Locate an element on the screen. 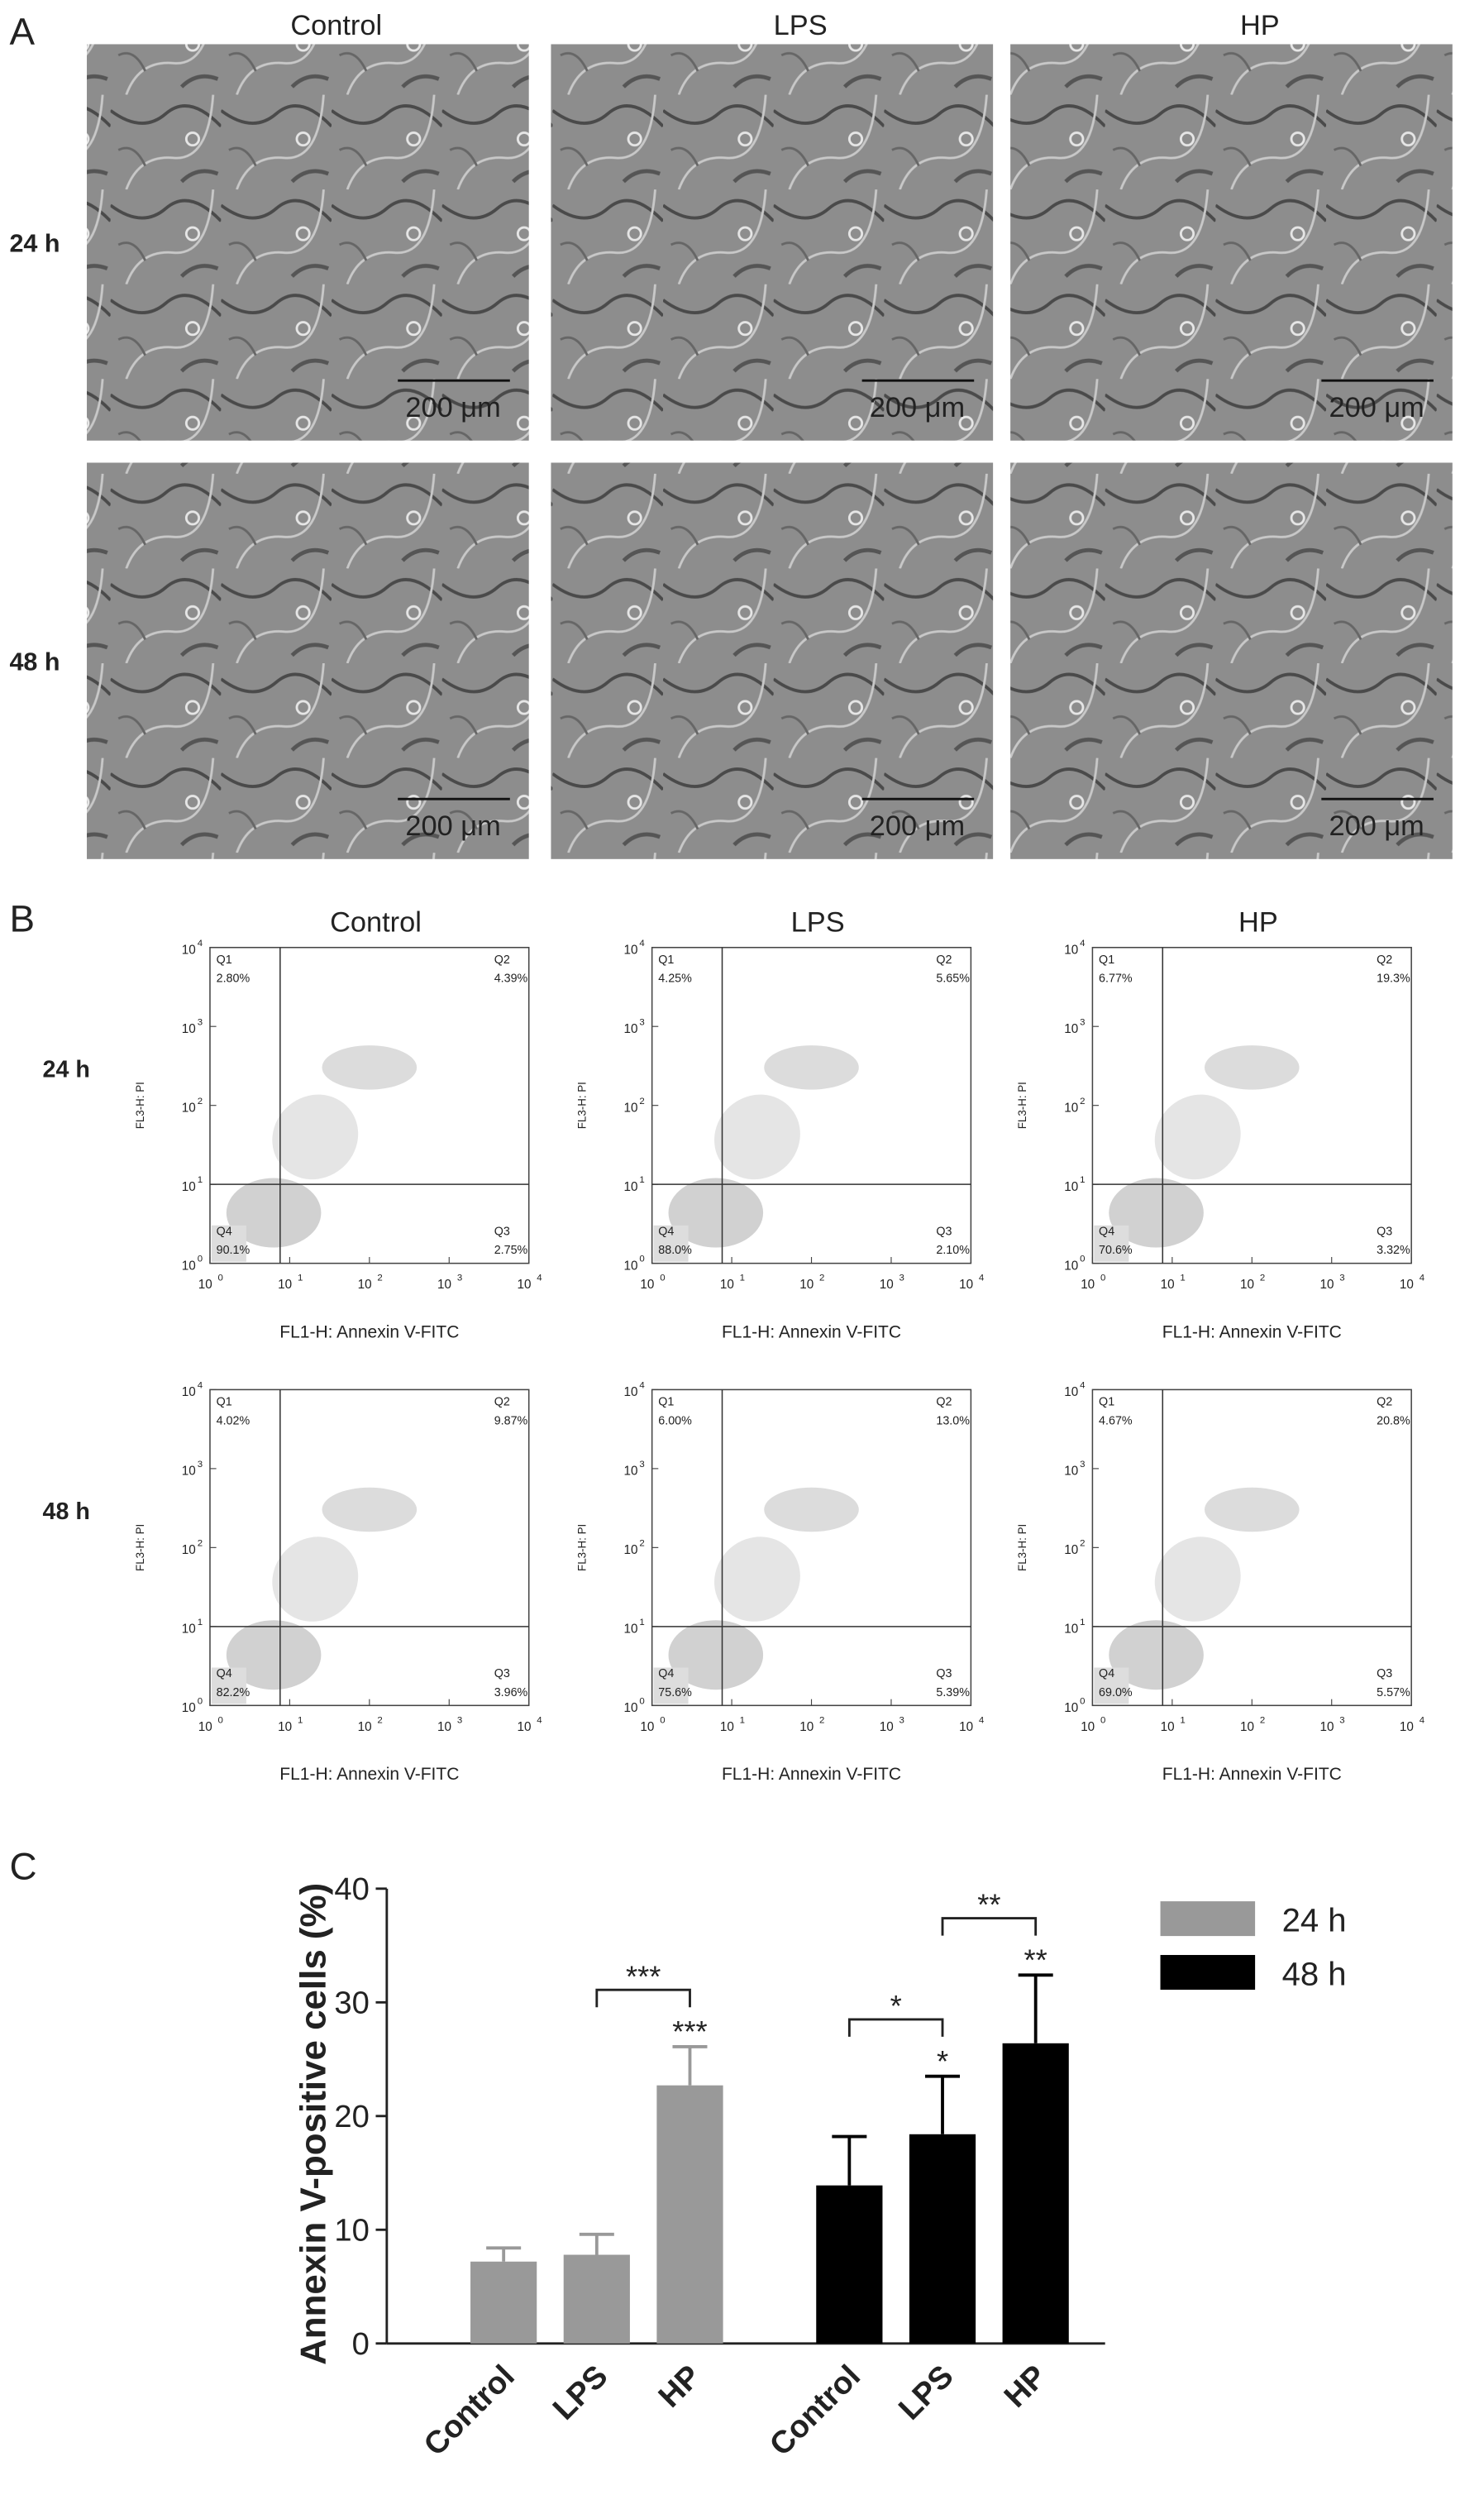 This screenshot has width=1484, height=2514. legend-label: 48 h is located at coordinates (1315, 1974).